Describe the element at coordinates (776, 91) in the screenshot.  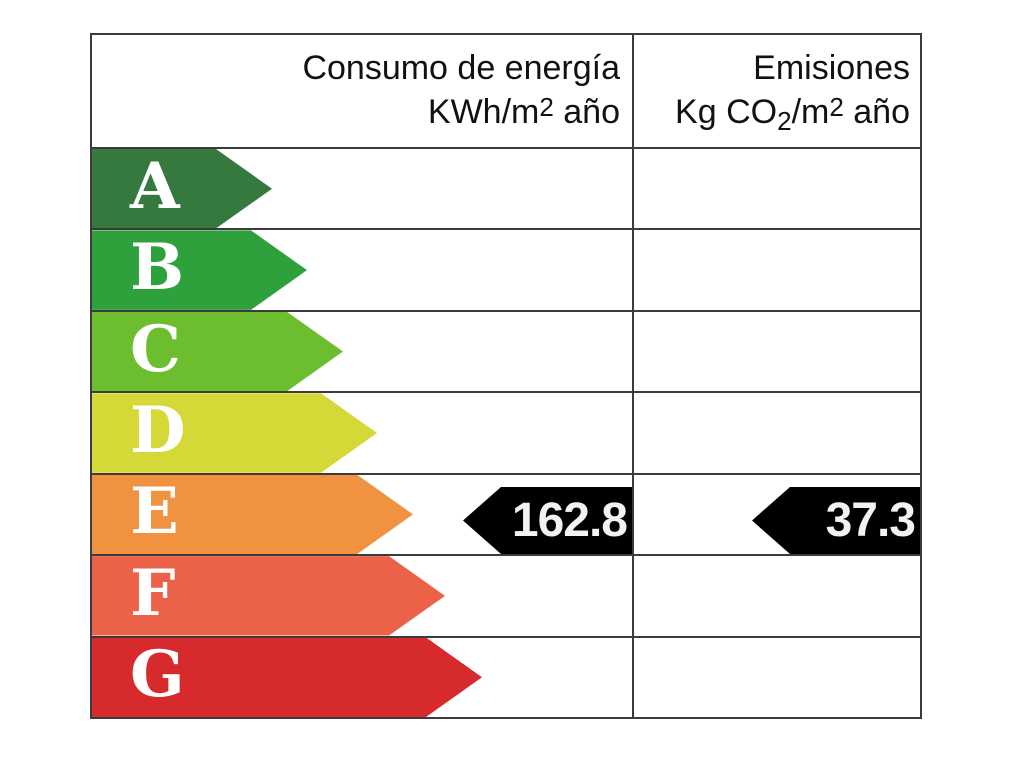
I see `emisiones-header: Emisiones Kg CO2/m2 año` at that location.